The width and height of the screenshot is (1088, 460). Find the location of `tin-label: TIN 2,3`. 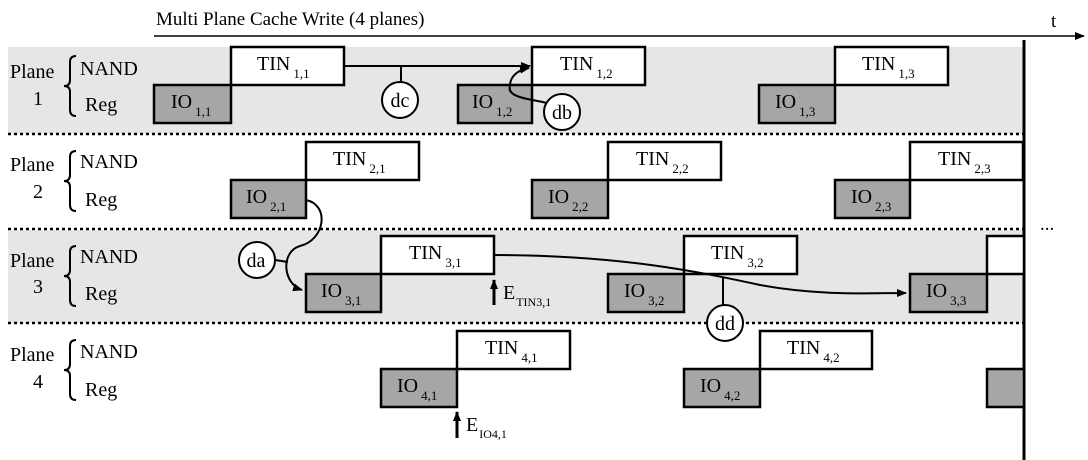

tin-label: TIN 2,3 is located at coordinates (964, 162).